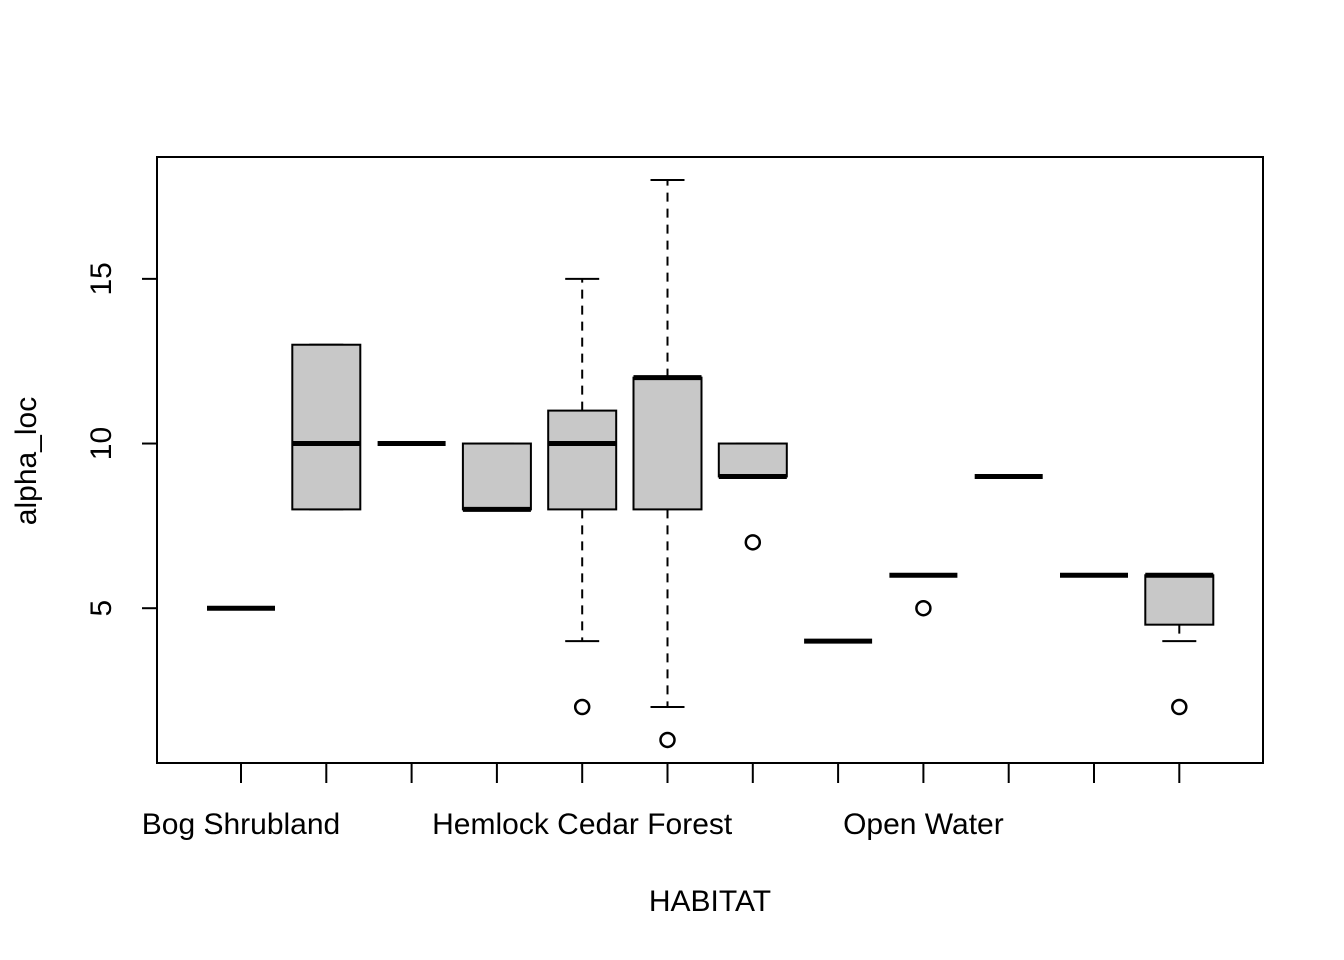 This screenshot has height=960, width=1344. I want to click on y-axis-title: alpha_loc, so click(26, 461).